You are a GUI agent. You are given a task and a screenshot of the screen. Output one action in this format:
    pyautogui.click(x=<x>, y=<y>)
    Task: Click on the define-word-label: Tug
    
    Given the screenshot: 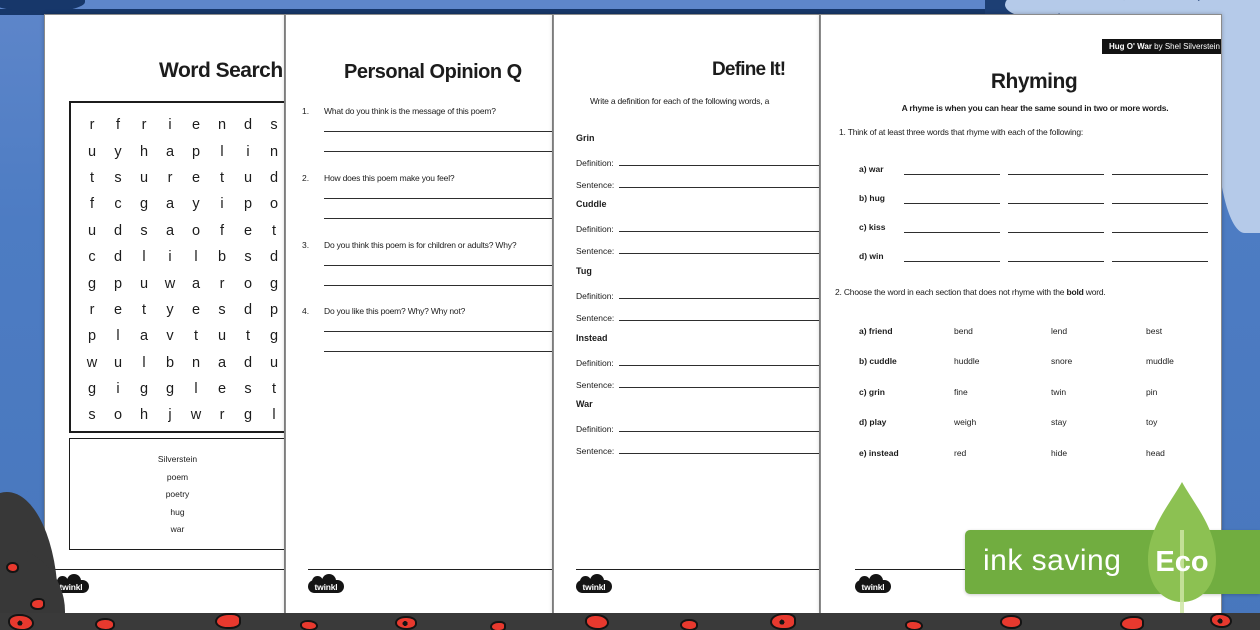 What is the action you would take?
    pyautogui.click(x=584, y=271)
    